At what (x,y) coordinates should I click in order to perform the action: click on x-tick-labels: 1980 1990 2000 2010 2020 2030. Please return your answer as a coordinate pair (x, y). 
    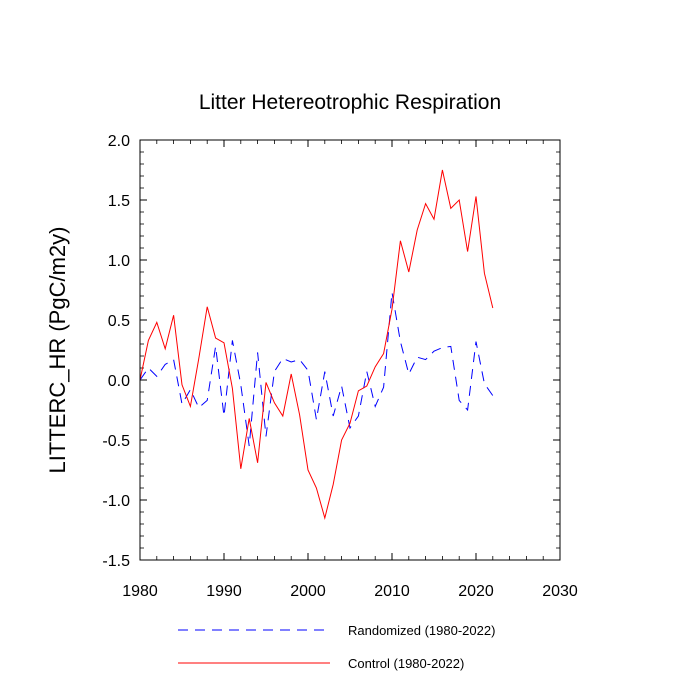
    Looking at the image, I should click on (350, 591).